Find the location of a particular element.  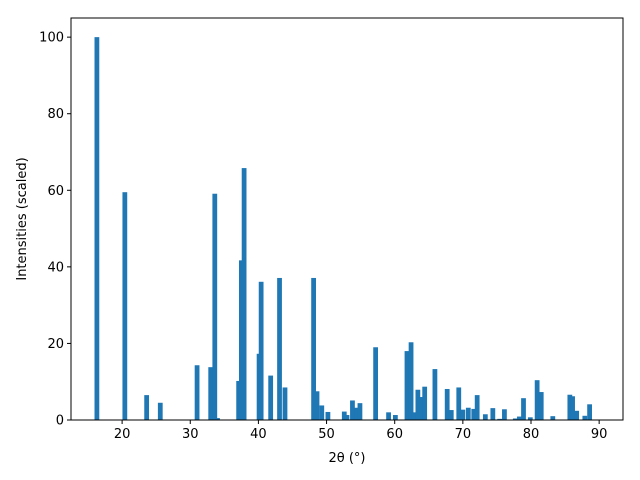

x-tick-label: 20 is located at coordinates (122, 434).